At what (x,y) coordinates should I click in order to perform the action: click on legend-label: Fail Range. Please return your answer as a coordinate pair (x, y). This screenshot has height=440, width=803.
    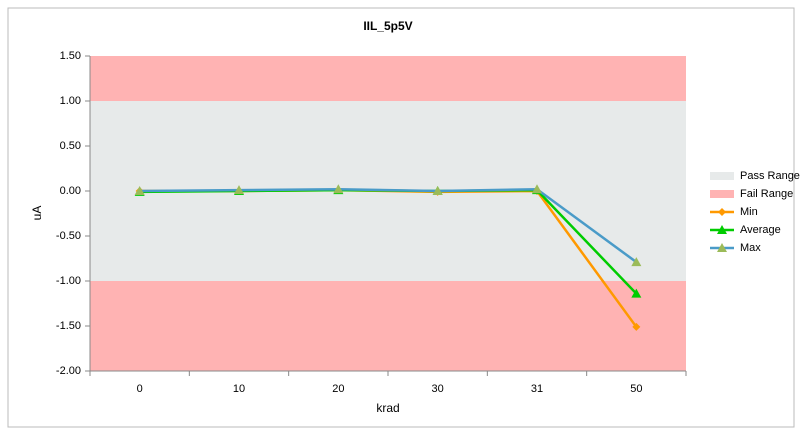
    Looking at the image, I should click on (766, 194).